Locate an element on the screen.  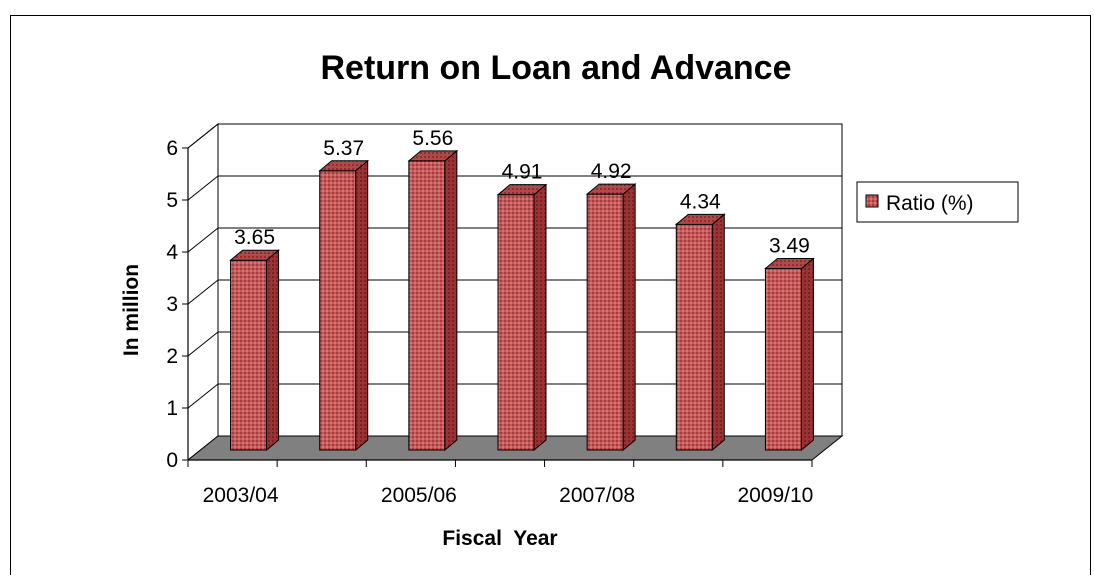
y-axis: 0 1 2 3 4 5 6 is located at coordinates (177, 304).